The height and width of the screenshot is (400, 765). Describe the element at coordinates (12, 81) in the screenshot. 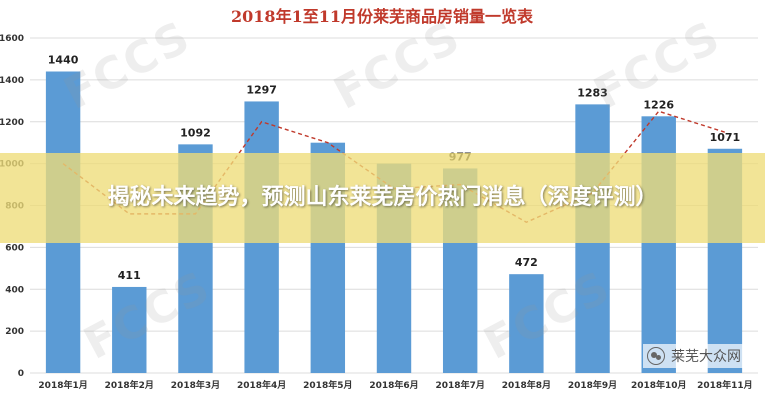

I see `y-tick-label: 1400` at that location.